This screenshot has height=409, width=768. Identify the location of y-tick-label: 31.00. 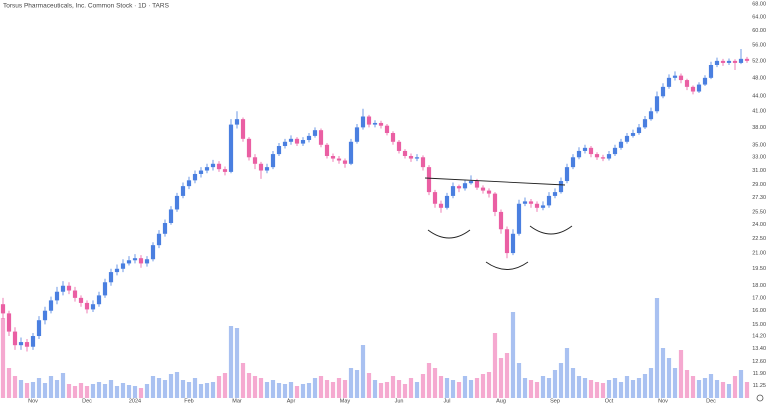
(759, 171).